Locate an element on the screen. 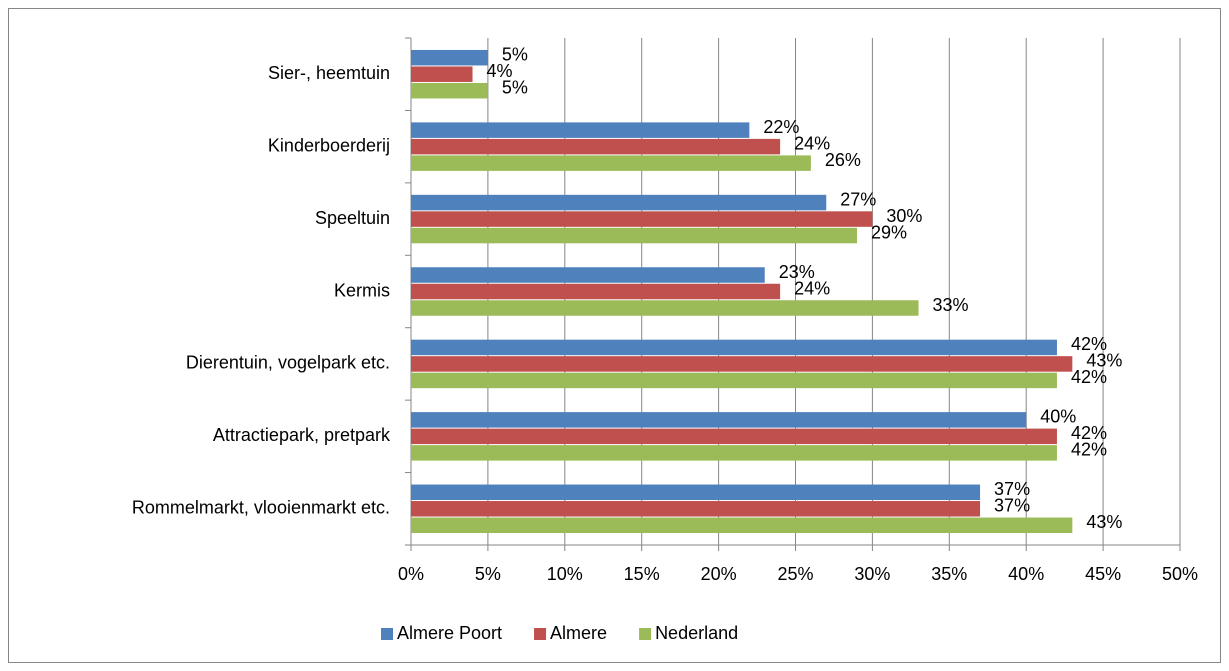 The width and height of the screenshot is (1229, 671). y-tick-label: Speeltuin is located at coordinates (352, 218).